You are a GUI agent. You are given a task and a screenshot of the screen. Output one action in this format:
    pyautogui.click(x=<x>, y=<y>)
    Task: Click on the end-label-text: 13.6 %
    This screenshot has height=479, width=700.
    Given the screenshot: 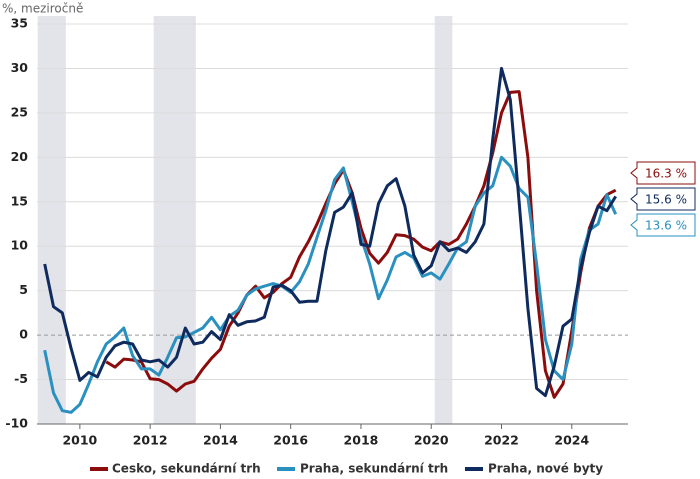 What is the action you would take?
    pyautogui.click(x=666, y=226)
    